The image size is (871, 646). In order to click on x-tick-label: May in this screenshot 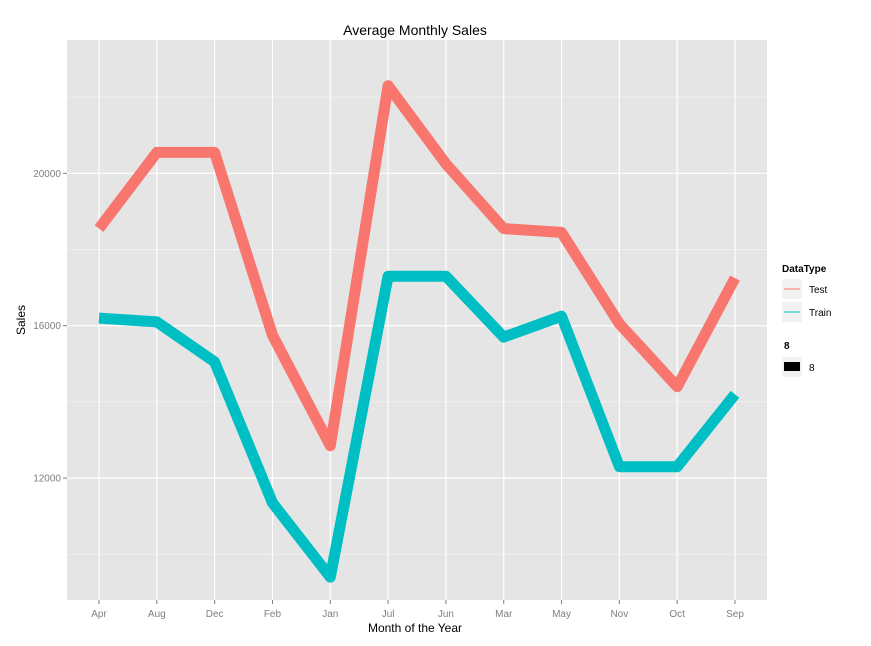, I will do `click(561, 614)`.